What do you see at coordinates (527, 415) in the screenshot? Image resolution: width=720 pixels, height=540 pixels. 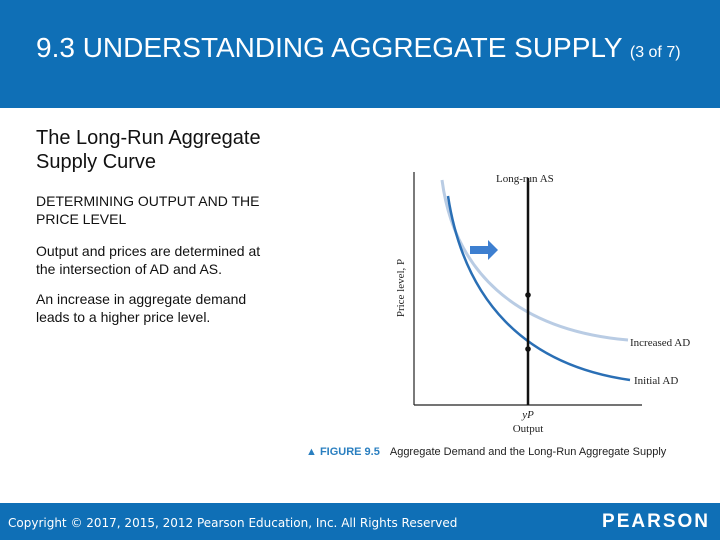 I see `x-tick-label: yP` at bounding box center [527, 415].